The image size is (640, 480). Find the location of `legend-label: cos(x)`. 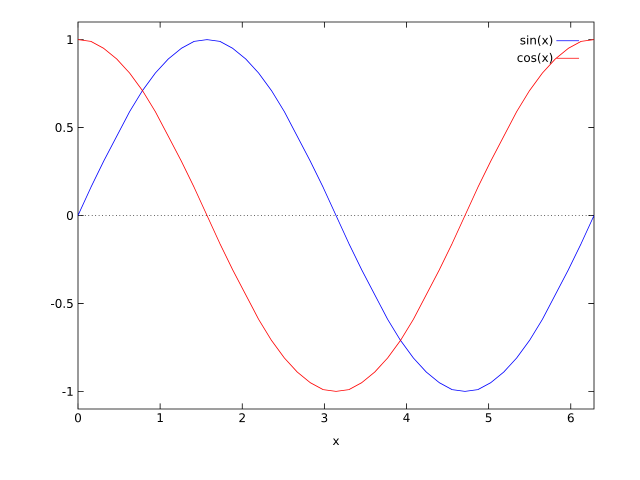

legend-label: cos(x) is located at coordinates (534, 58).